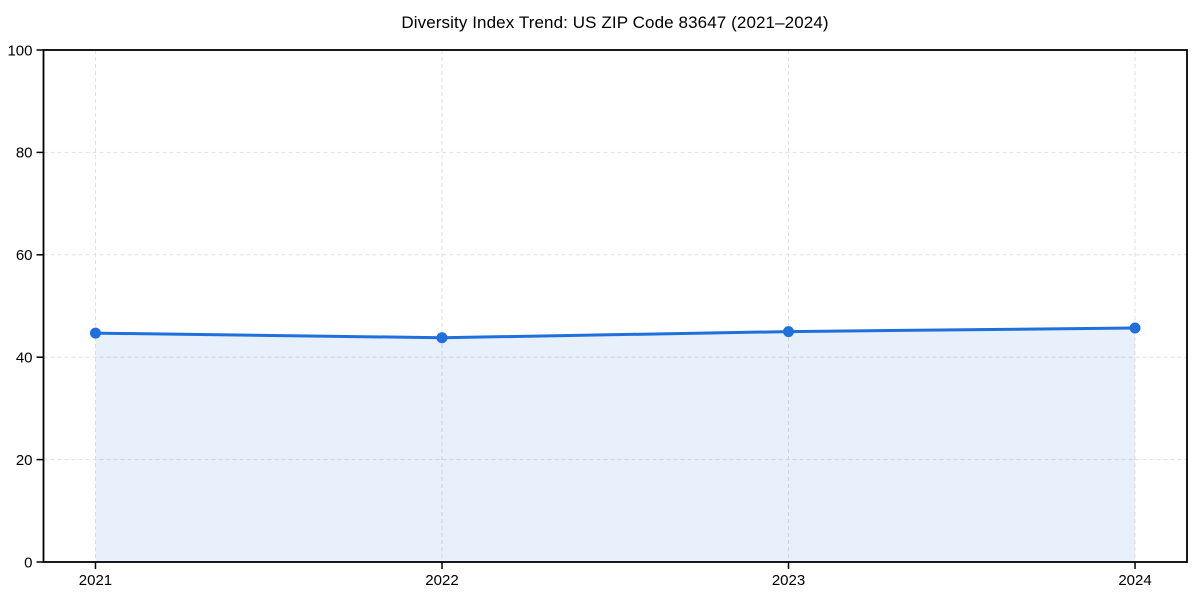  I want to click on x-axis-tick-label: 2022, so click(441, 580).